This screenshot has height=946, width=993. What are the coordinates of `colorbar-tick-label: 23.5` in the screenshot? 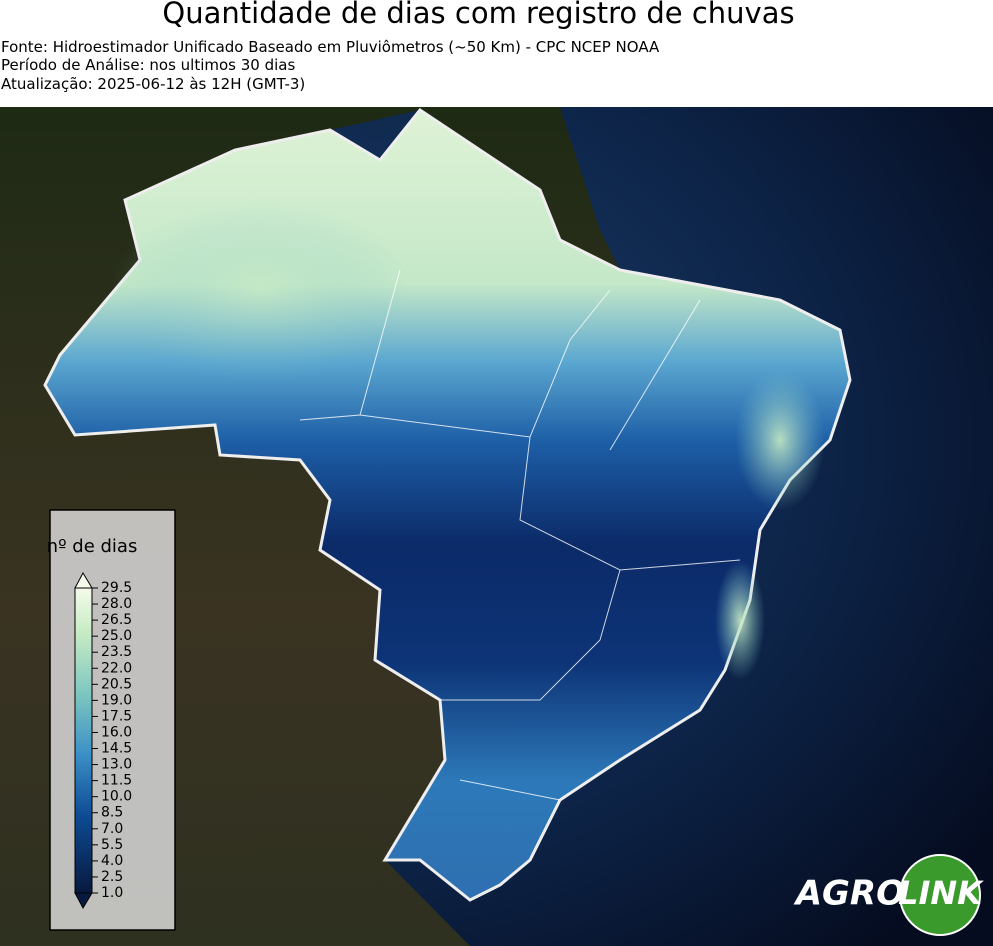 It's located at (116, 652).